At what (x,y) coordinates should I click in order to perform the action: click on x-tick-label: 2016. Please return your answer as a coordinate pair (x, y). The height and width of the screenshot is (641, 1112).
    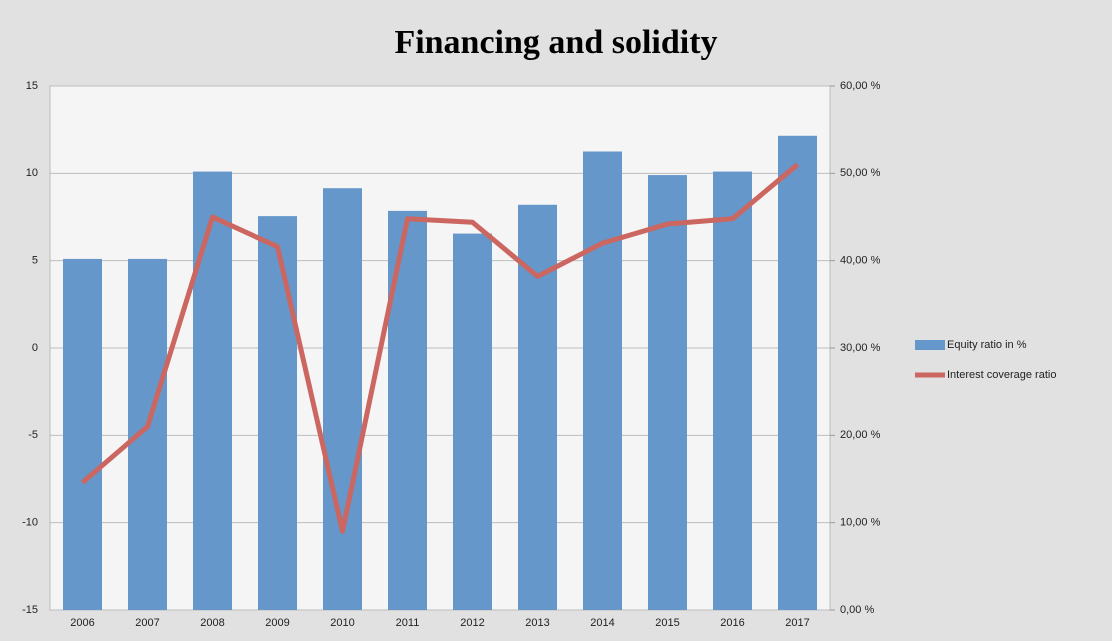
    Looking at the image, I should click on (732, 623).